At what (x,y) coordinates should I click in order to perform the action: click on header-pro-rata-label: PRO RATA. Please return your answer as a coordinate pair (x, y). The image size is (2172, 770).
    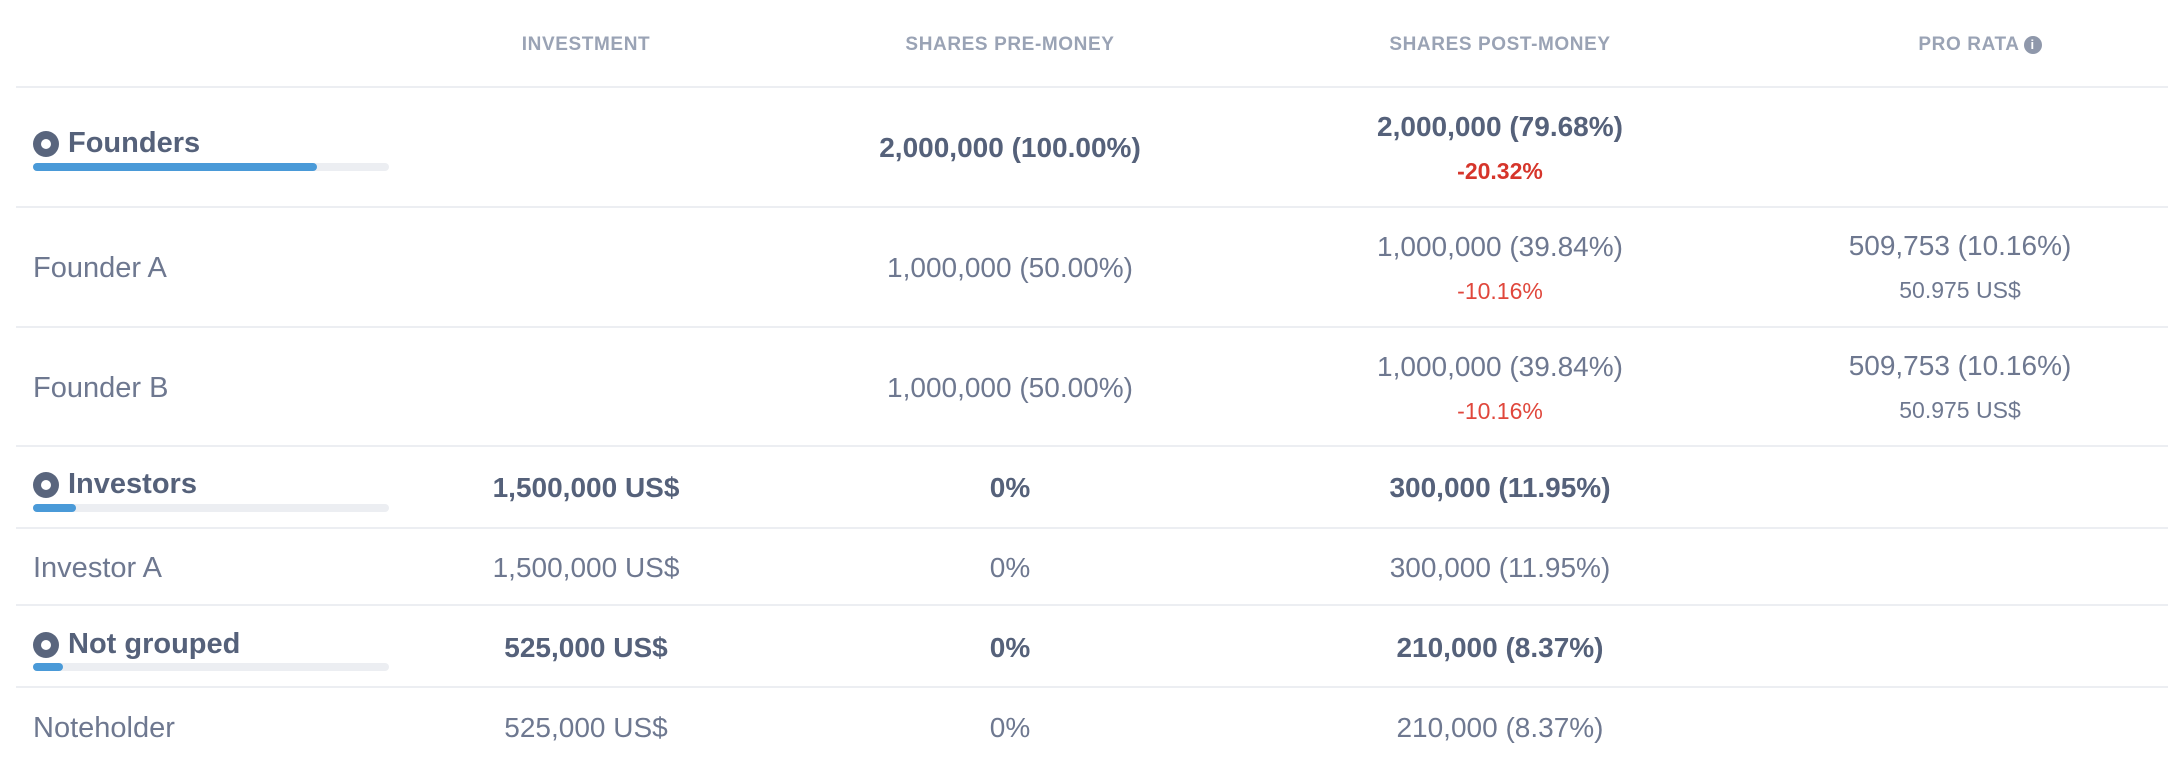
    Looking at the image, I should click on (1969, 44).